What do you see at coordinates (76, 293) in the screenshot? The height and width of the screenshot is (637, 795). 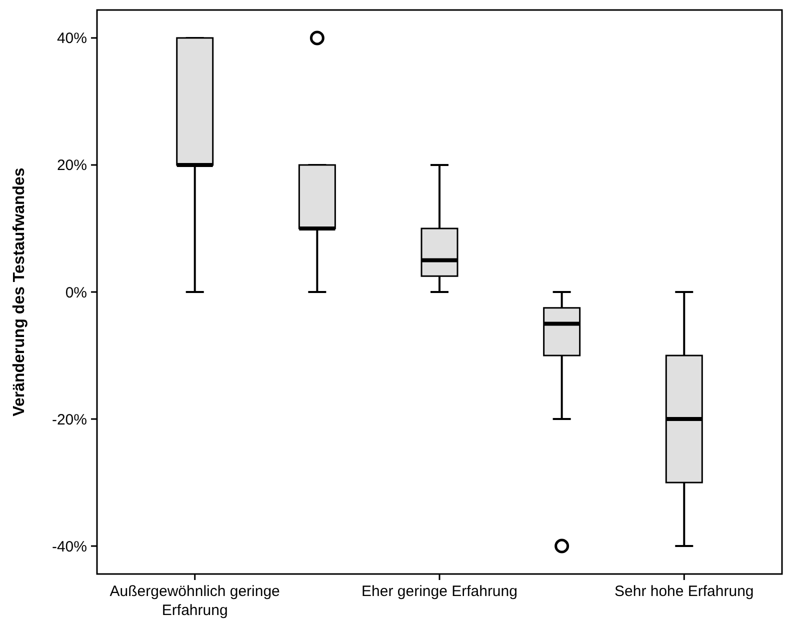 I see `y-tick-label: 0%` at bounding box center [76, 293].